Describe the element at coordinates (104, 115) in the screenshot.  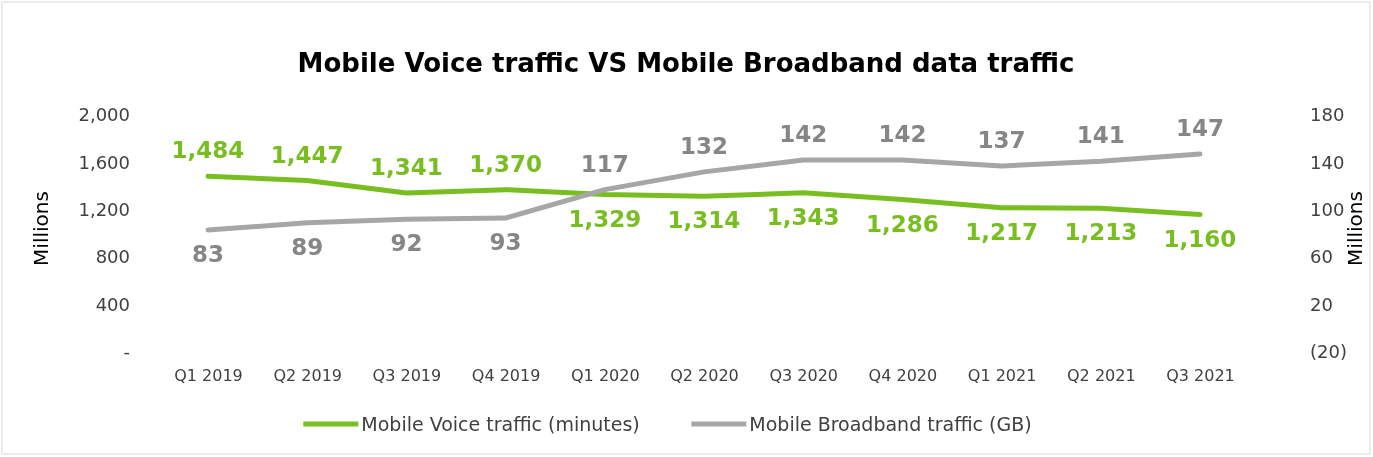
I see `y-tick-label: 2,000` at that location.